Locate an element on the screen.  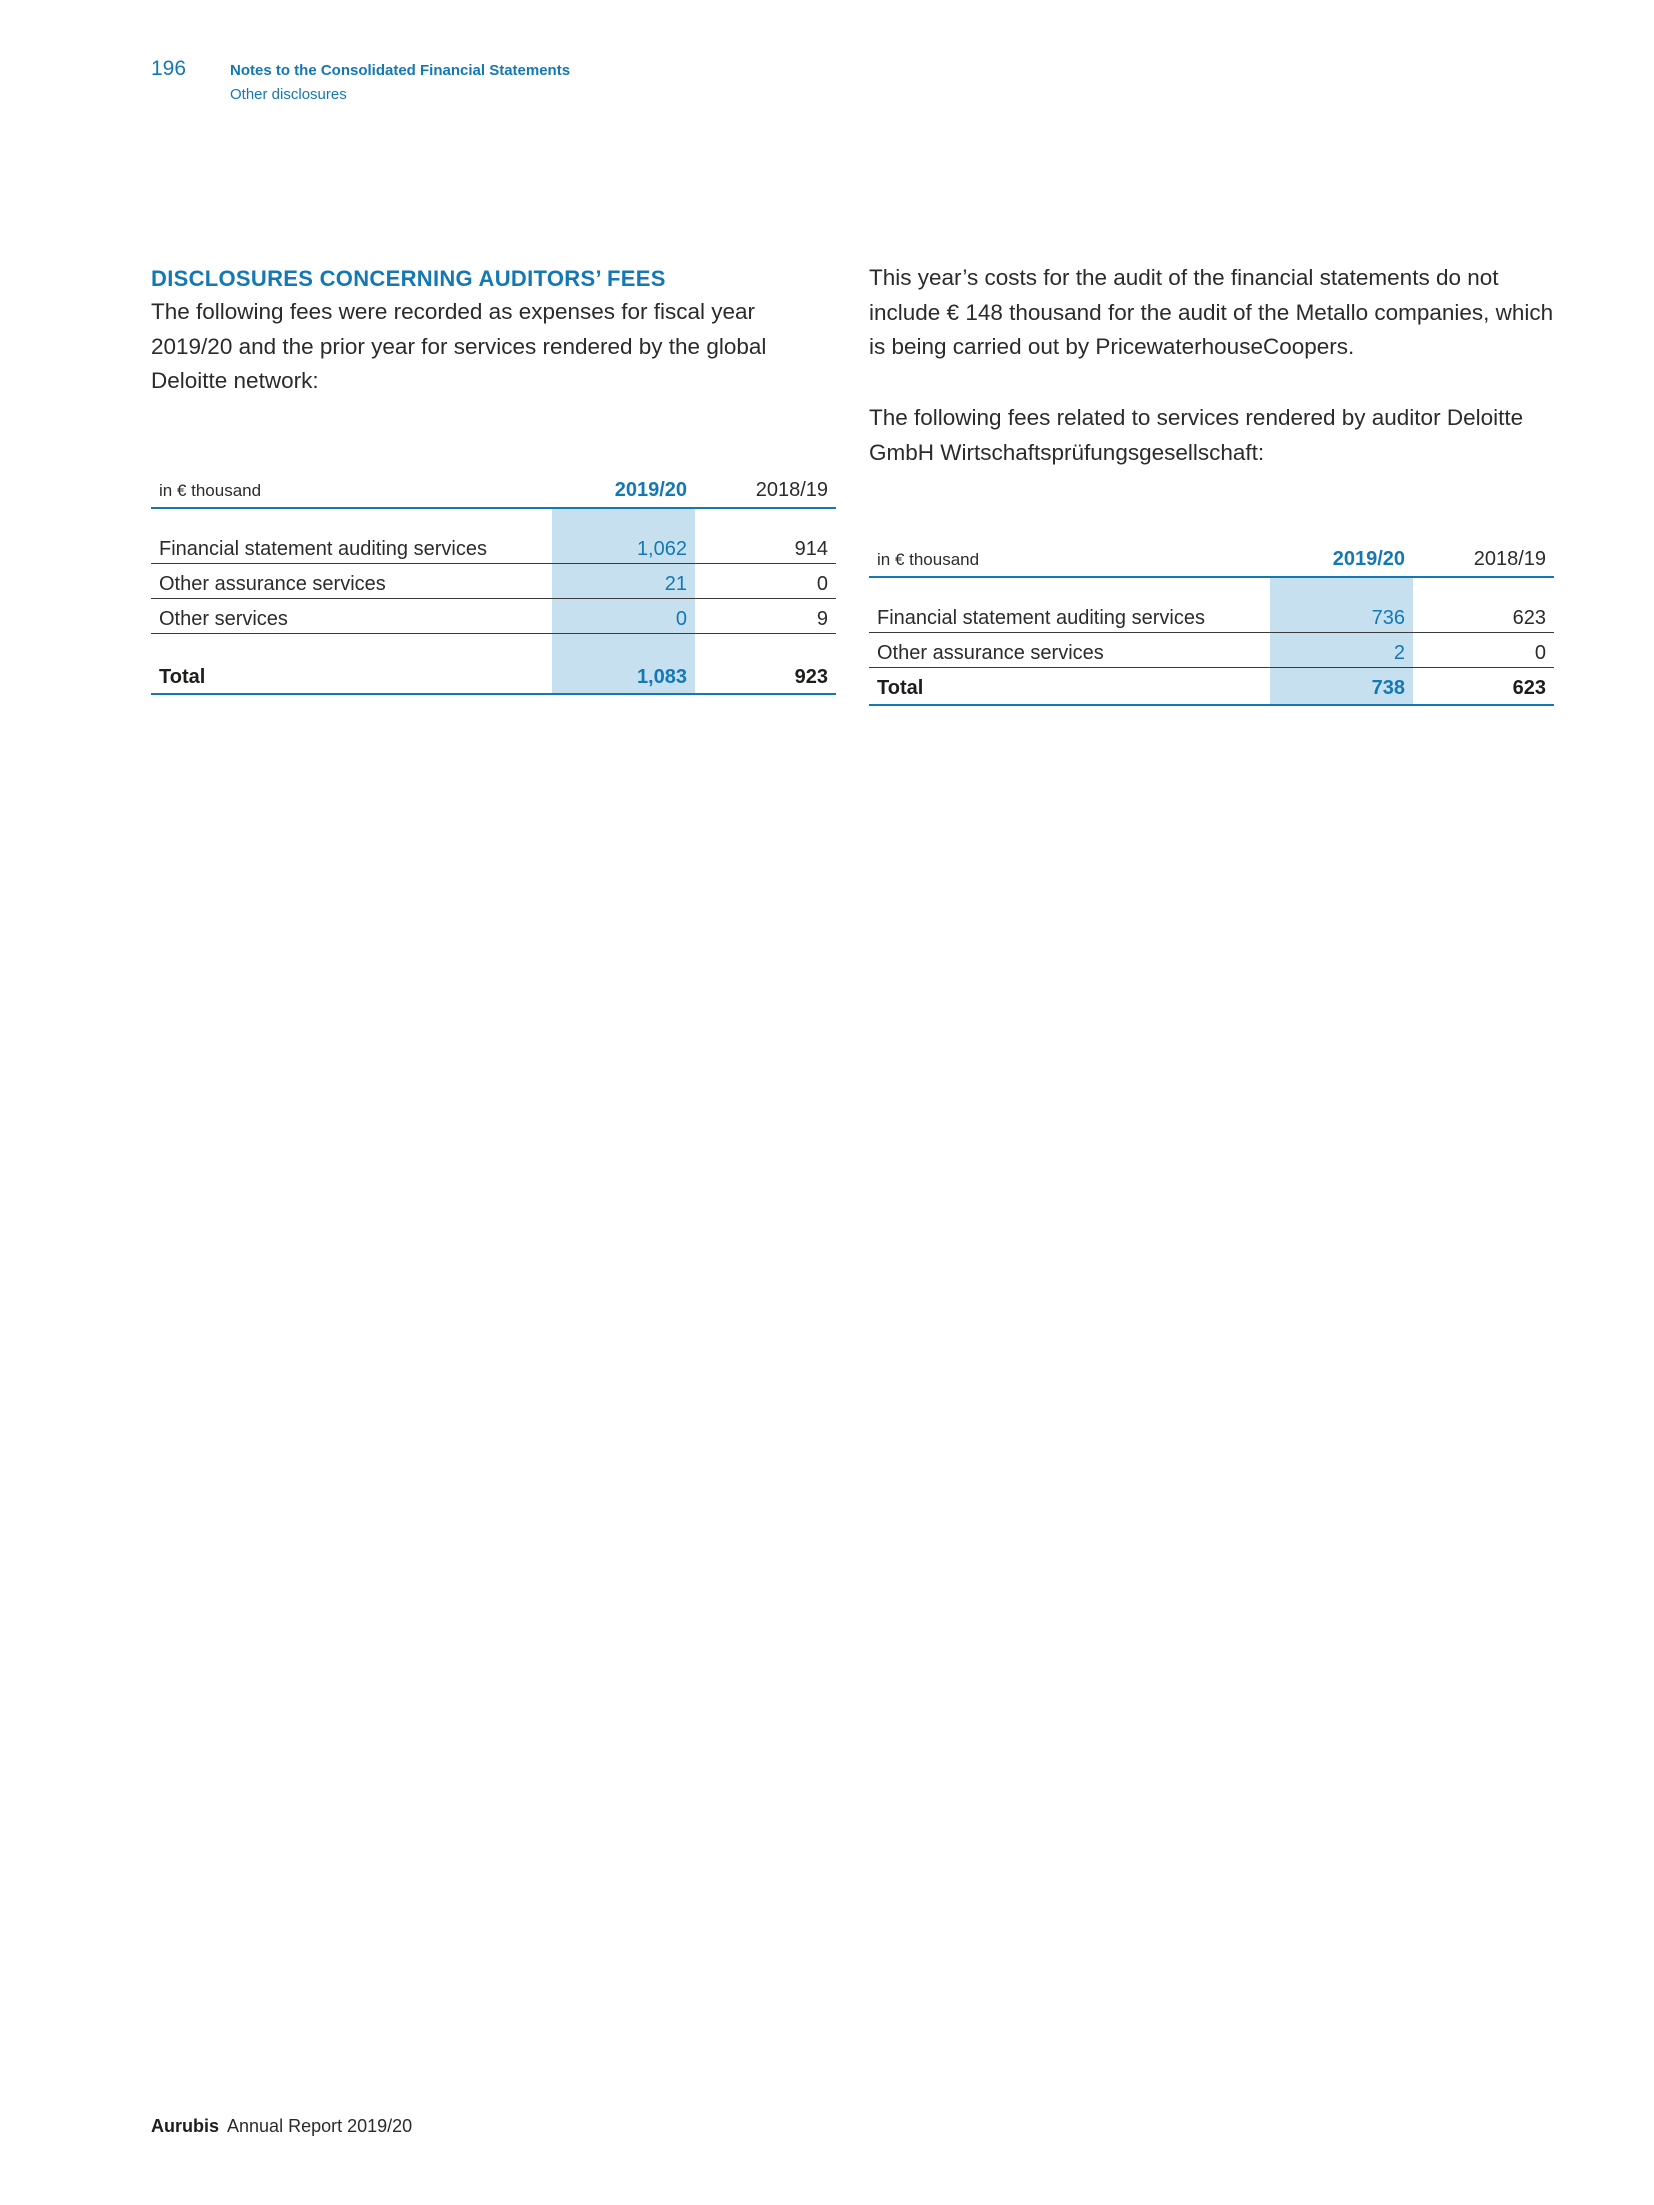
table-row: Other assurance services 21 0 is located at coordinates (493, 581).